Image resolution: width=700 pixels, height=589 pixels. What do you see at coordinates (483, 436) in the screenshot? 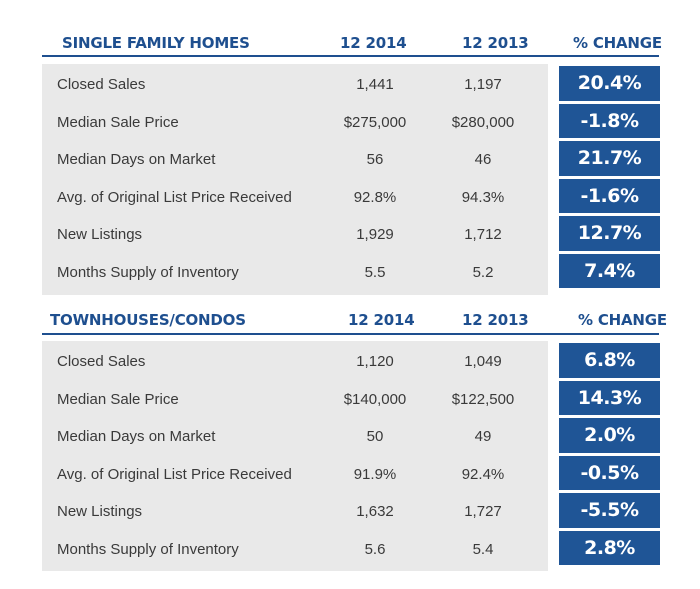
I see `value-2013: 49` at bounding box center [483, 436].